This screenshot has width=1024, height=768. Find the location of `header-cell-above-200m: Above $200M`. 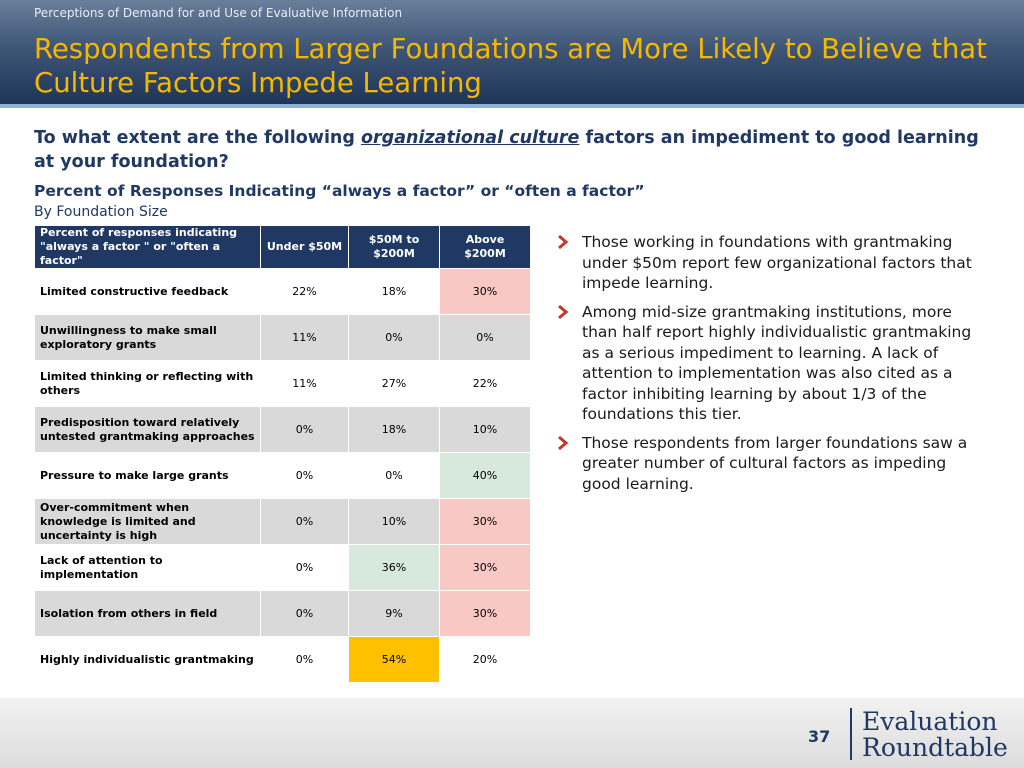

header-cell-above-200m: Above $200M is located at coordinates (485, 247).